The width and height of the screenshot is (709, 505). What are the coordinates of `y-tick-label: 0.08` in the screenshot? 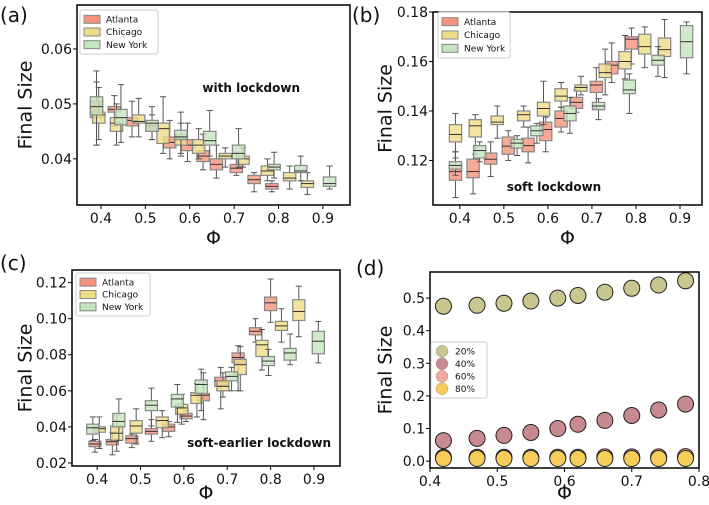 It's located at (51, 356).